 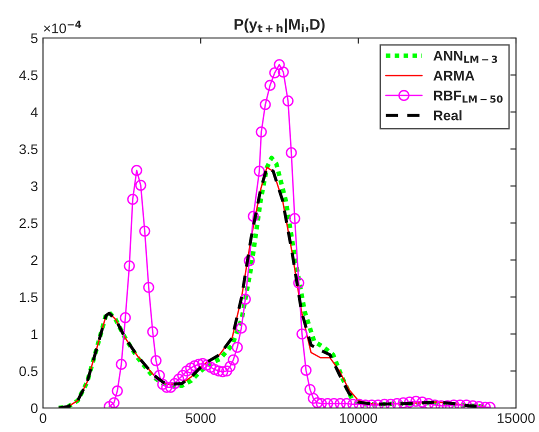 I want to click on x-tick-label: 15000, so click(x=516, y=418).